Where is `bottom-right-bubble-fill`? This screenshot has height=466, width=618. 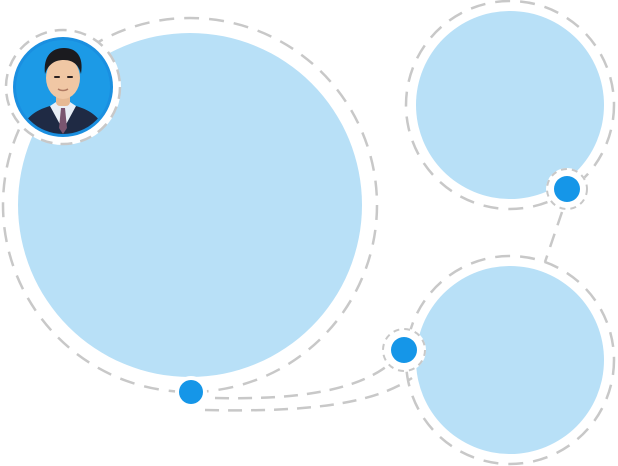
bottom-right-bubble-fill is located at coordinates (510, 360).